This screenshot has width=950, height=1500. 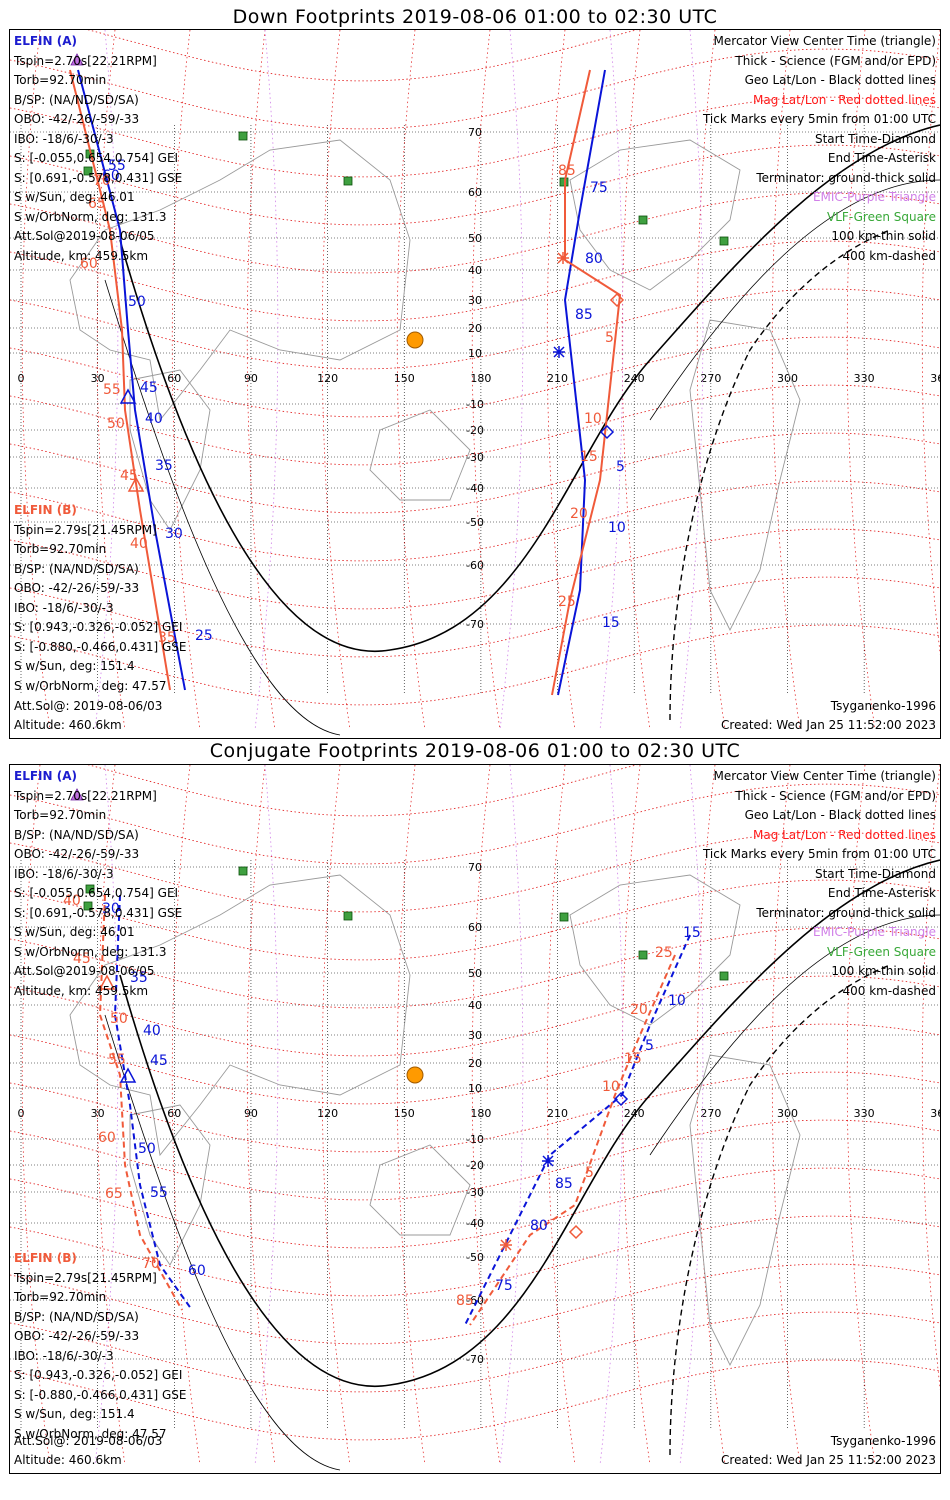 I want to click on elfin-a-tick-label: 35, so click(x=164, y=466).